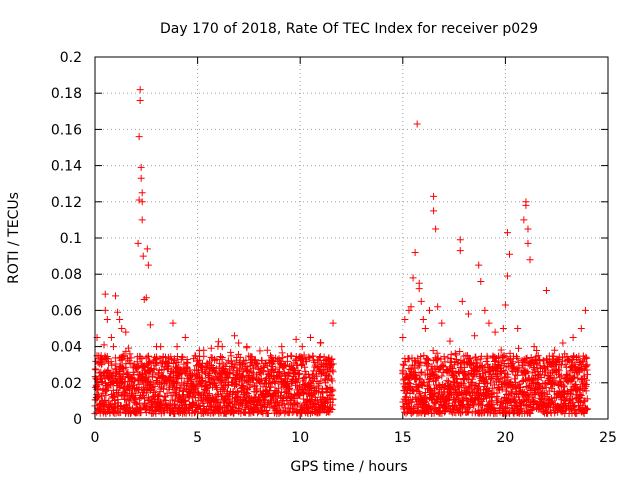 This screenshot has height=480, width=640. Describe the element at coordinates (71, 58) in the screenshot. I see `y-tick-label: 0.2` at that location.